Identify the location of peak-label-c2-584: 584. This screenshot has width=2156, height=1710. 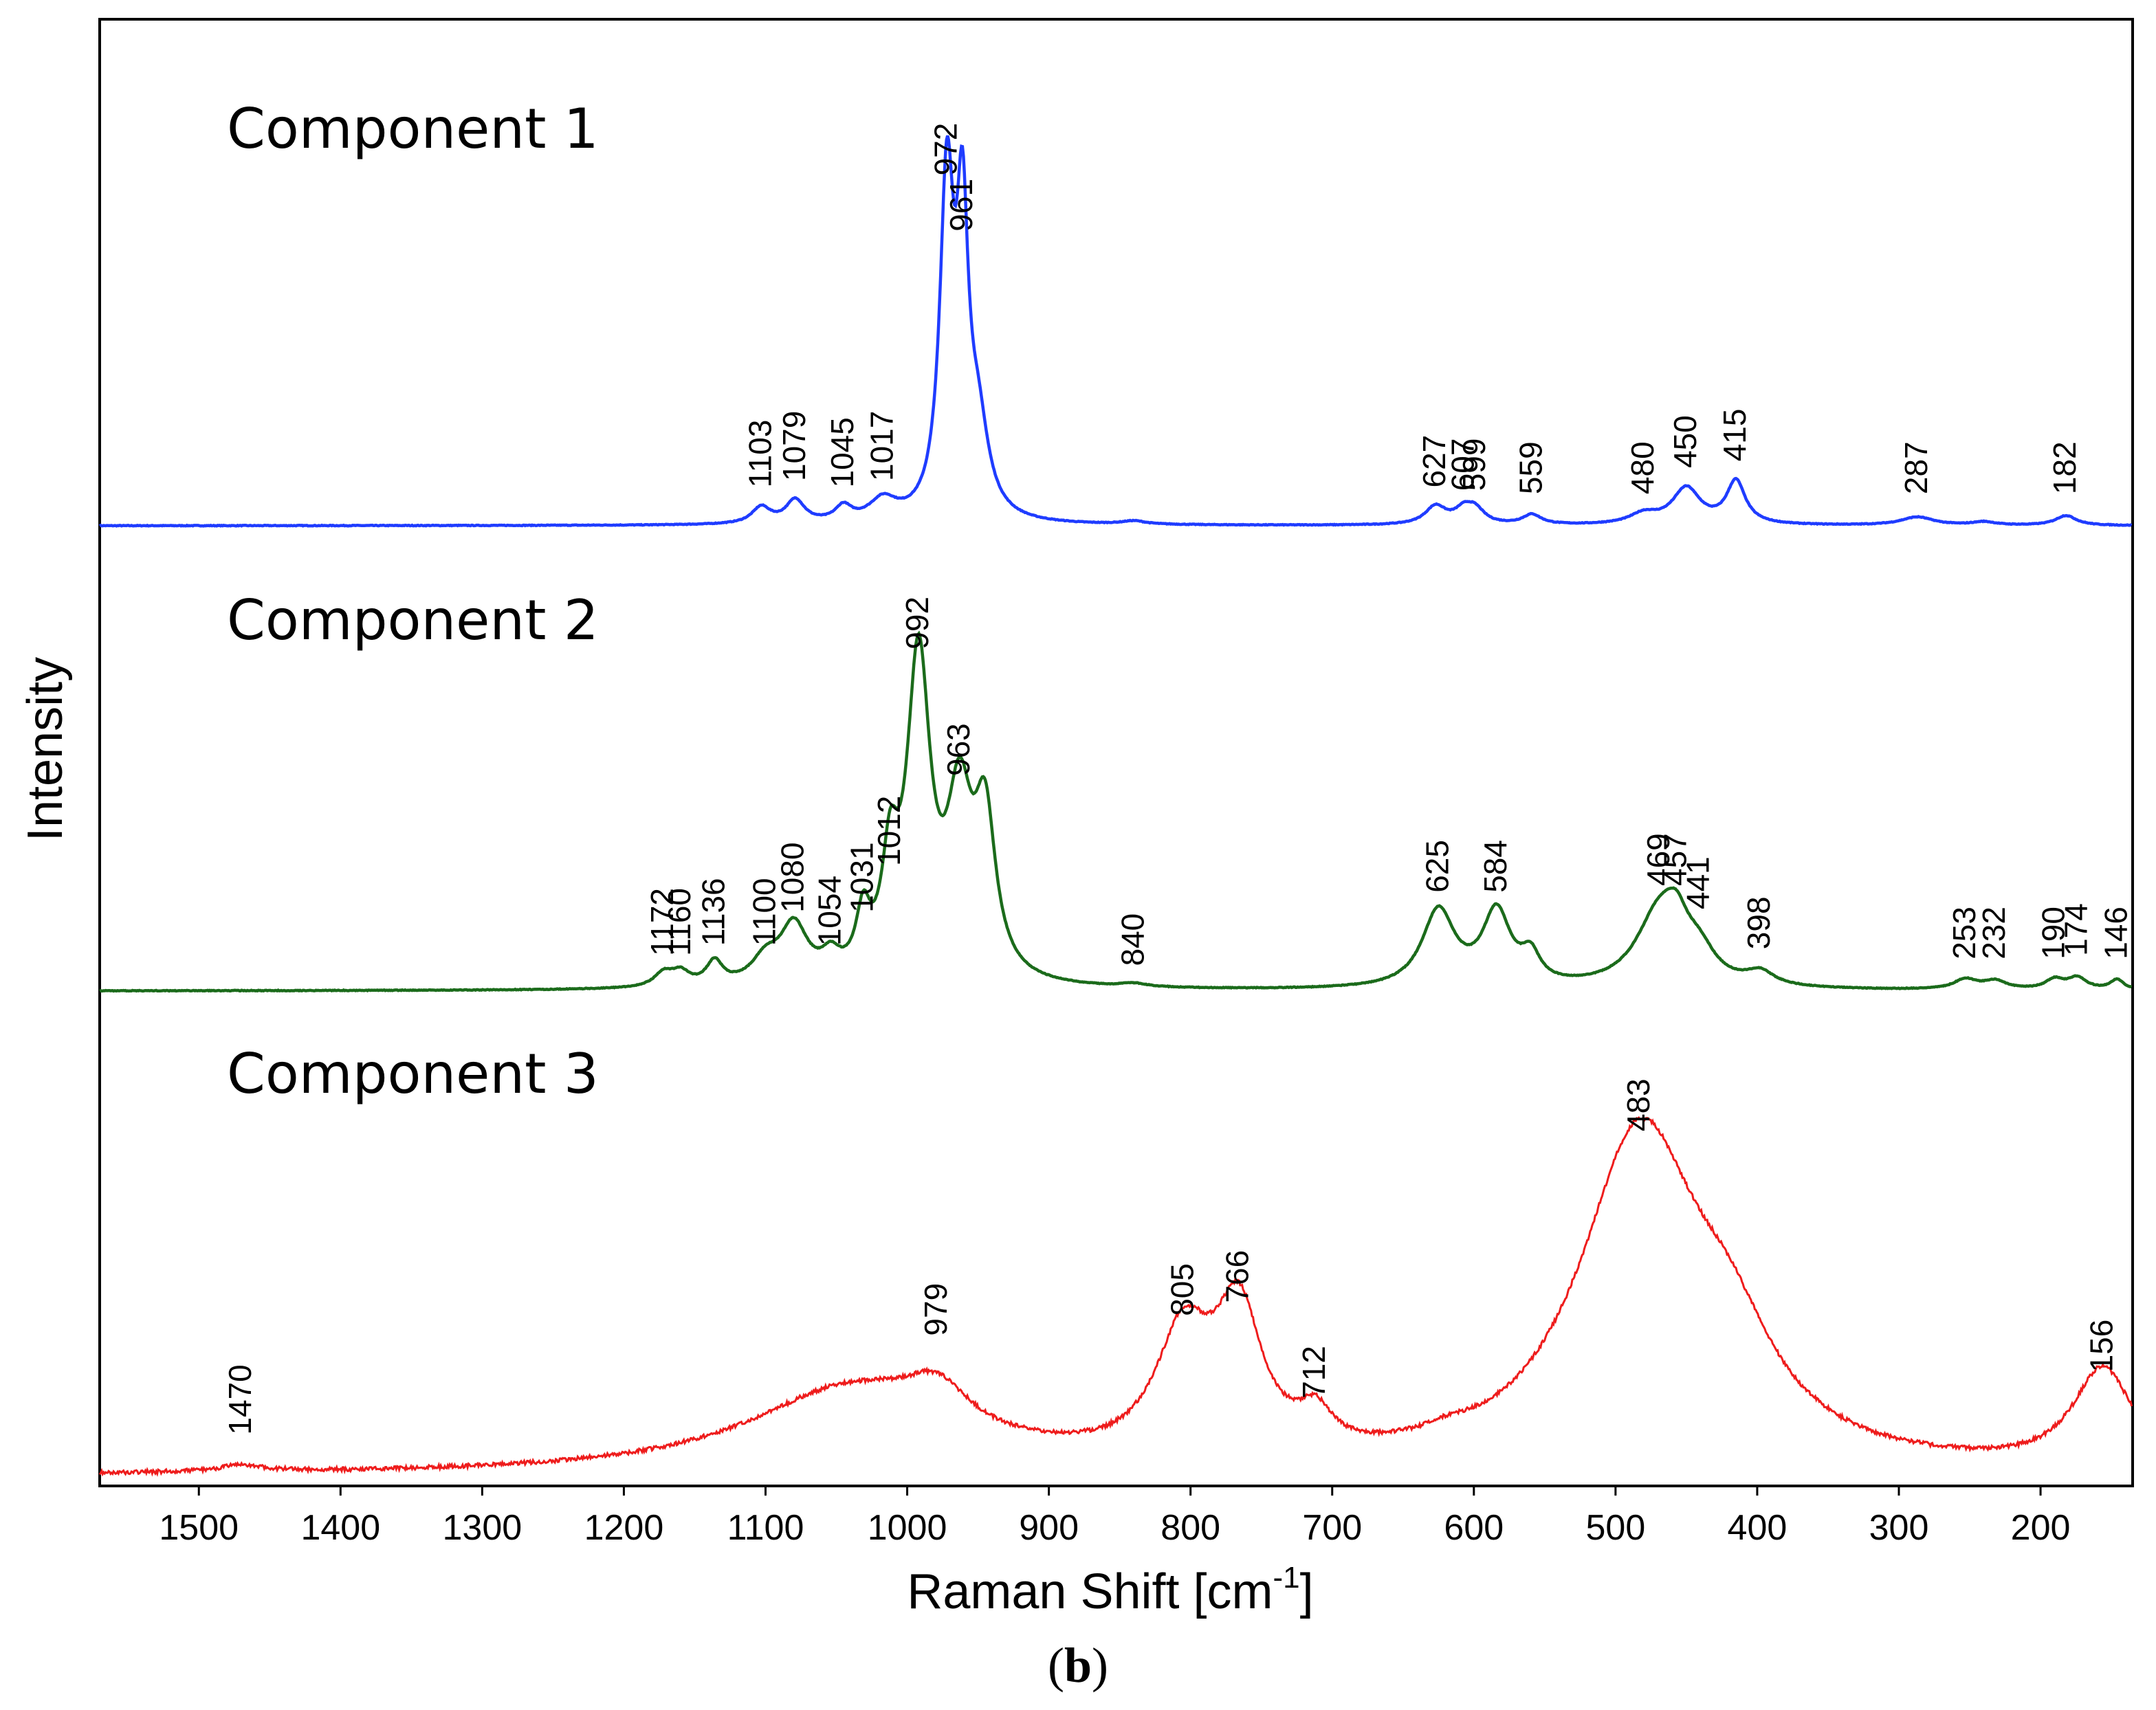
(1495, 866).